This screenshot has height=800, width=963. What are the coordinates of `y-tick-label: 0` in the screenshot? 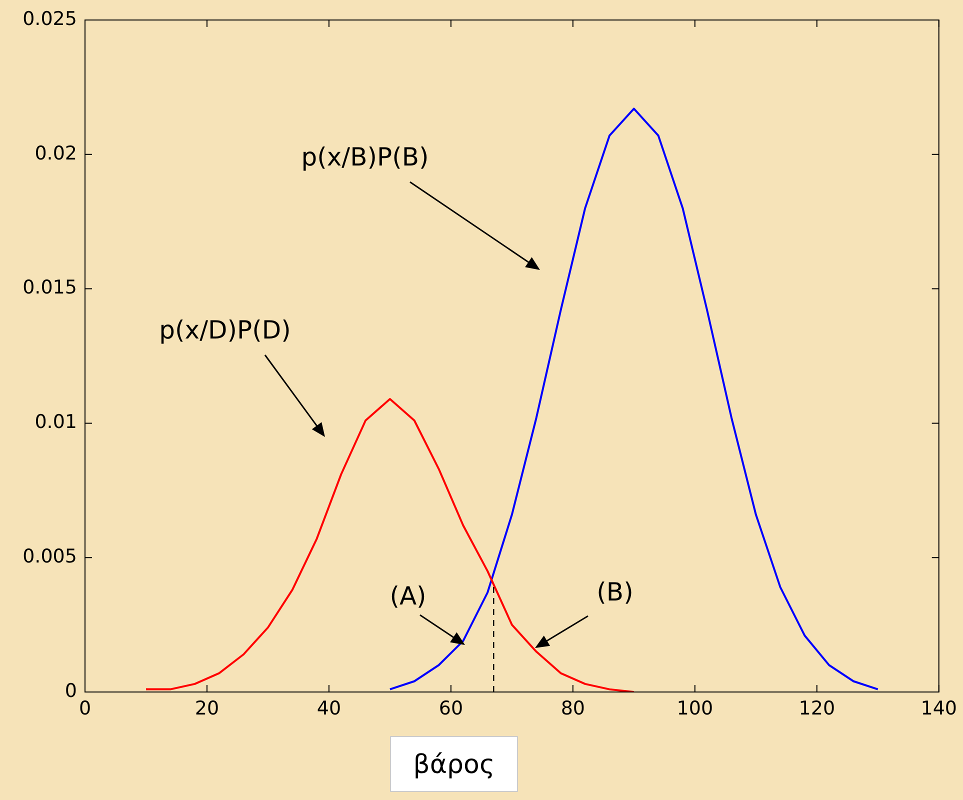 It's located at (70, 691).